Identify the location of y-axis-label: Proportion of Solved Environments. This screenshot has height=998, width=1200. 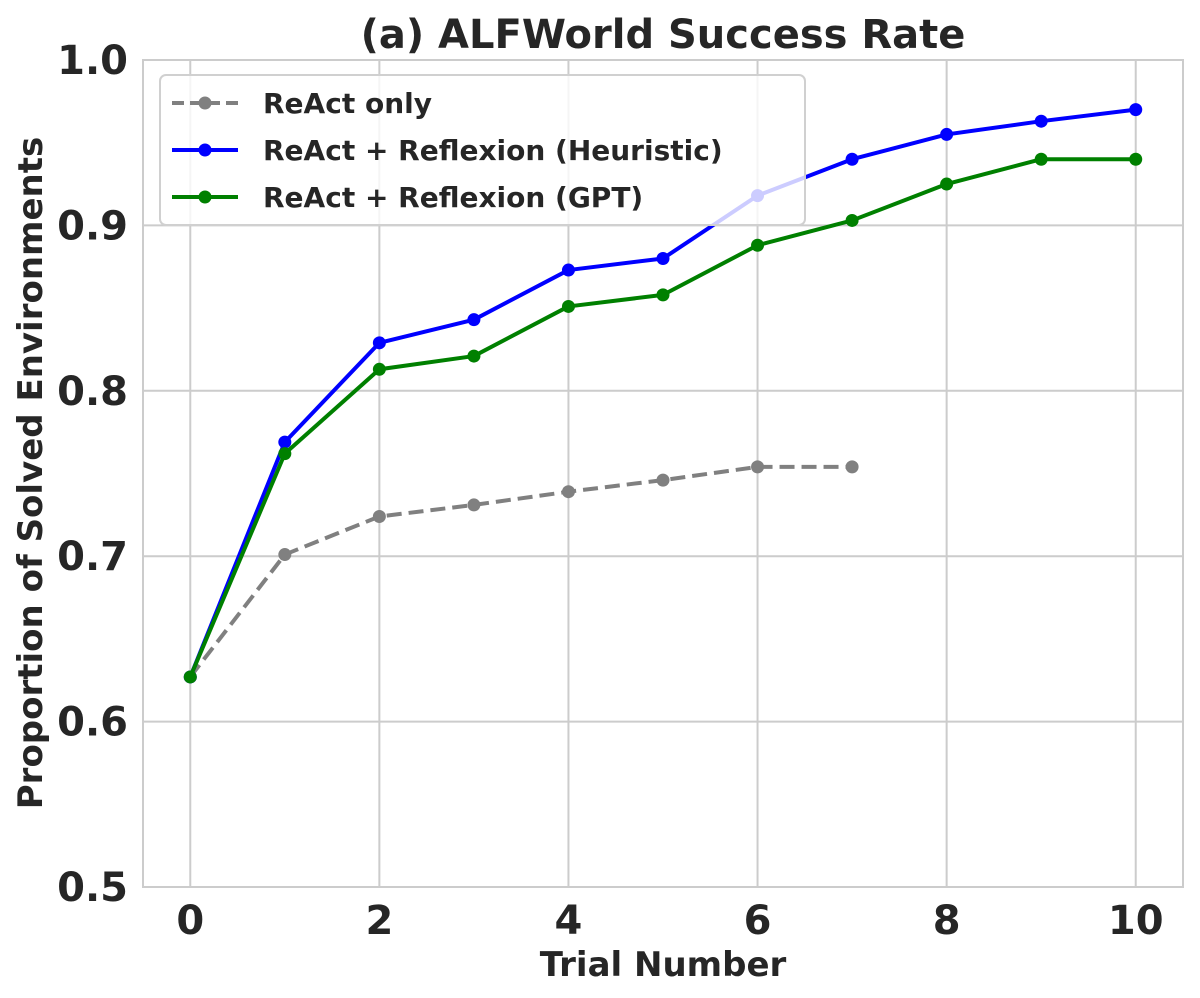
(31, 473).